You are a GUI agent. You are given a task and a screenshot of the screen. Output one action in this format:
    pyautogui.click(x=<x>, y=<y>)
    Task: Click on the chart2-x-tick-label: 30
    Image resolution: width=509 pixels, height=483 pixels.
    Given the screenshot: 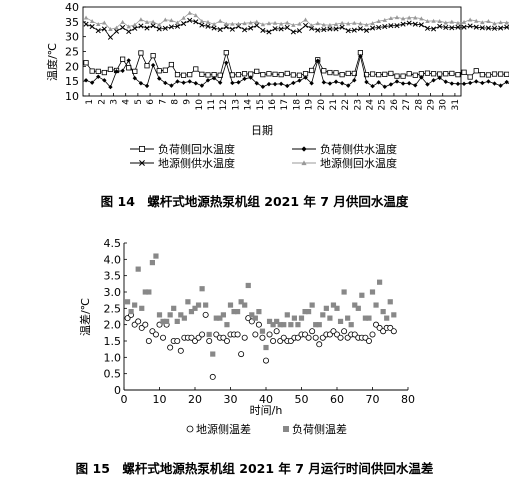 What is the action you would take?
    pyautogui.click(x=231, y=399)
    